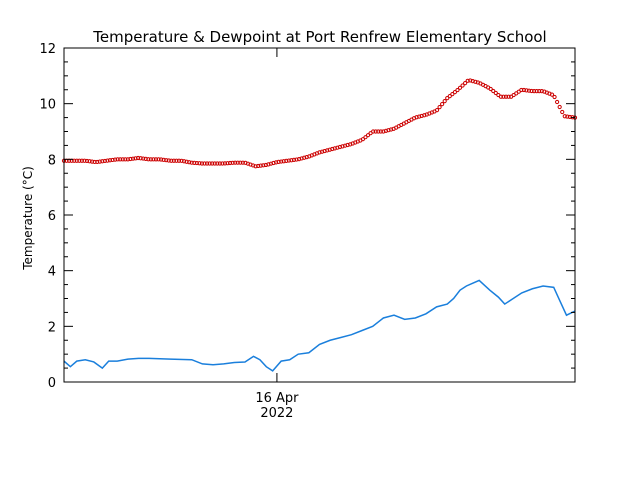 The height and width of the screenshot is (480, 640). Describe the element at coordinates (47, 49) in the screenshot. I see `y-tick-label: 12` at that location.